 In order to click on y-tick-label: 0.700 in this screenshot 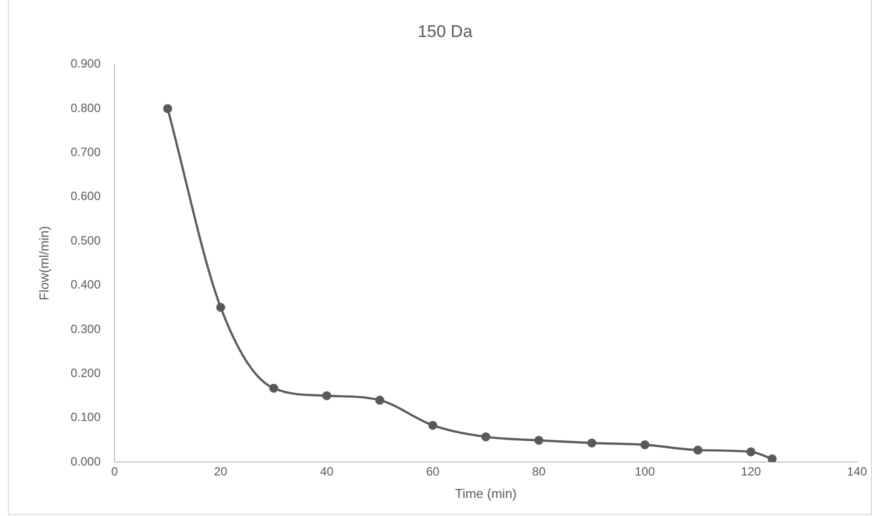, I will do `click(85, 152)`.